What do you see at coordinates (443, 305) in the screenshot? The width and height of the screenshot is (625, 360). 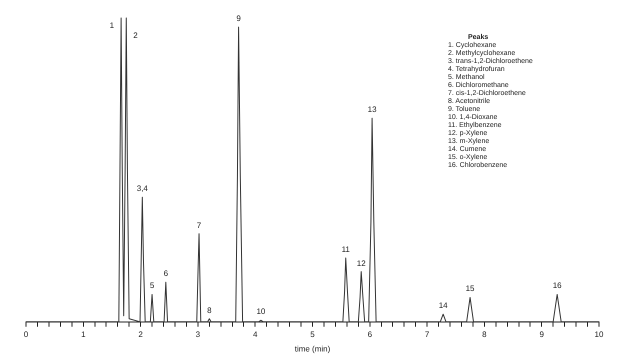 I see `annotation: 14` at bounding box center [443, 305].